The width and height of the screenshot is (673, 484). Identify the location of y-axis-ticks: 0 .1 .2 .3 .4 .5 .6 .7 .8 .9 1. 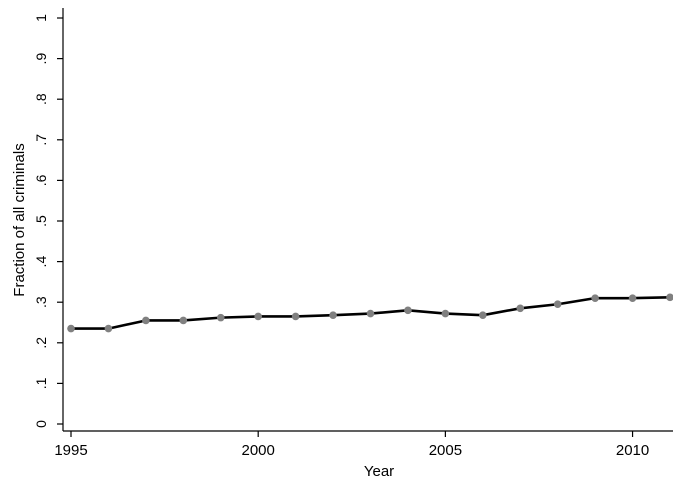
(48, 221).